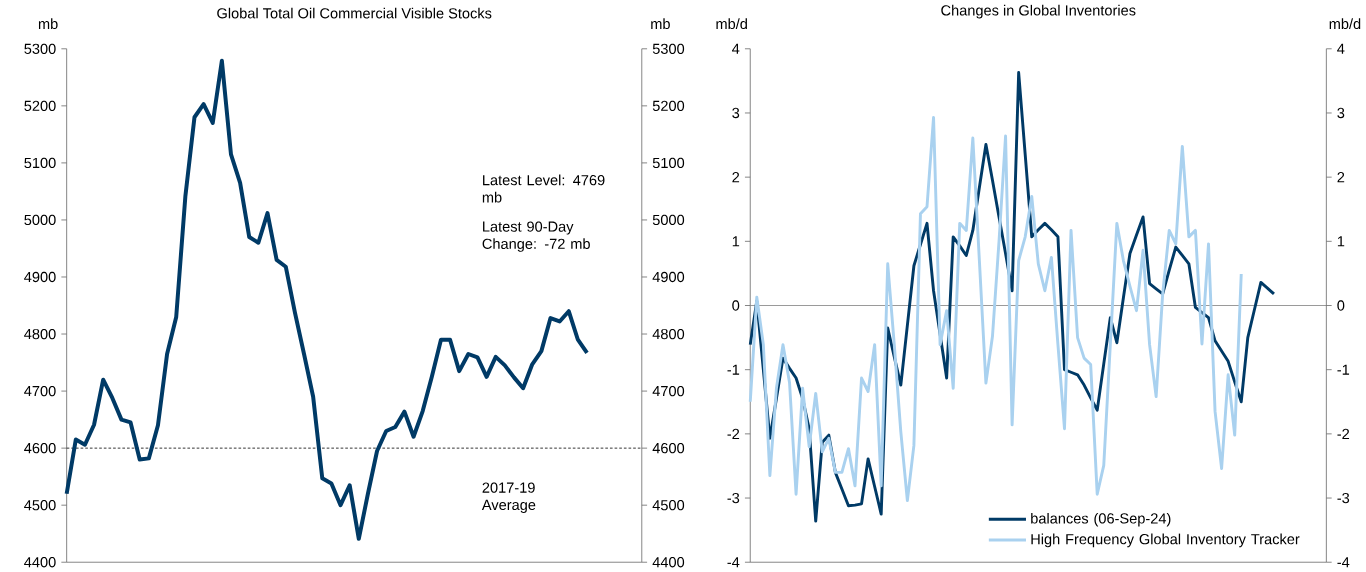  I want to click on y-tick-label: 4600, so click(40, 448).